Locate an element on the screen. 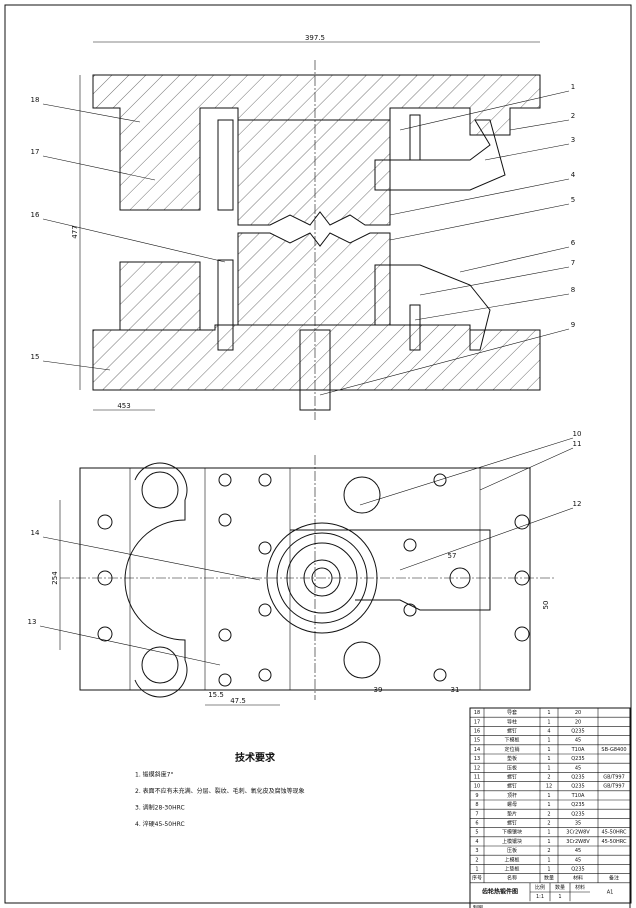 The image size is (636, 908). table-cell: 17 is located at coordinates (477, 722).